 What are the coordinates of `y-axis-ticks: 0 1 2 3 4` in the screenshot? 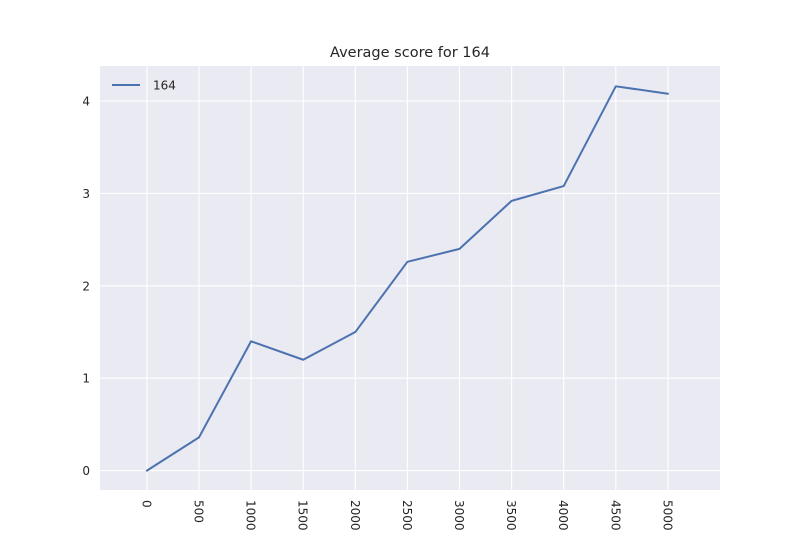 It's located at (86, 286).